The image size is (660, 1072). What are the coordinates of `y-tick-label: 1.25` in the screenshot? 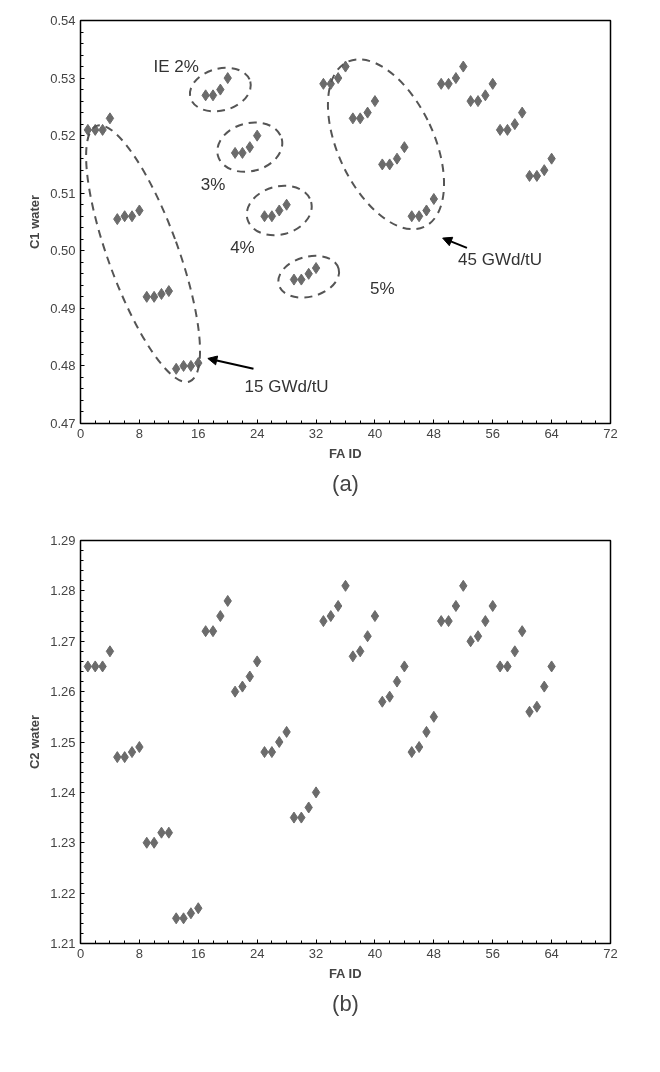 It's located at (63, 742).